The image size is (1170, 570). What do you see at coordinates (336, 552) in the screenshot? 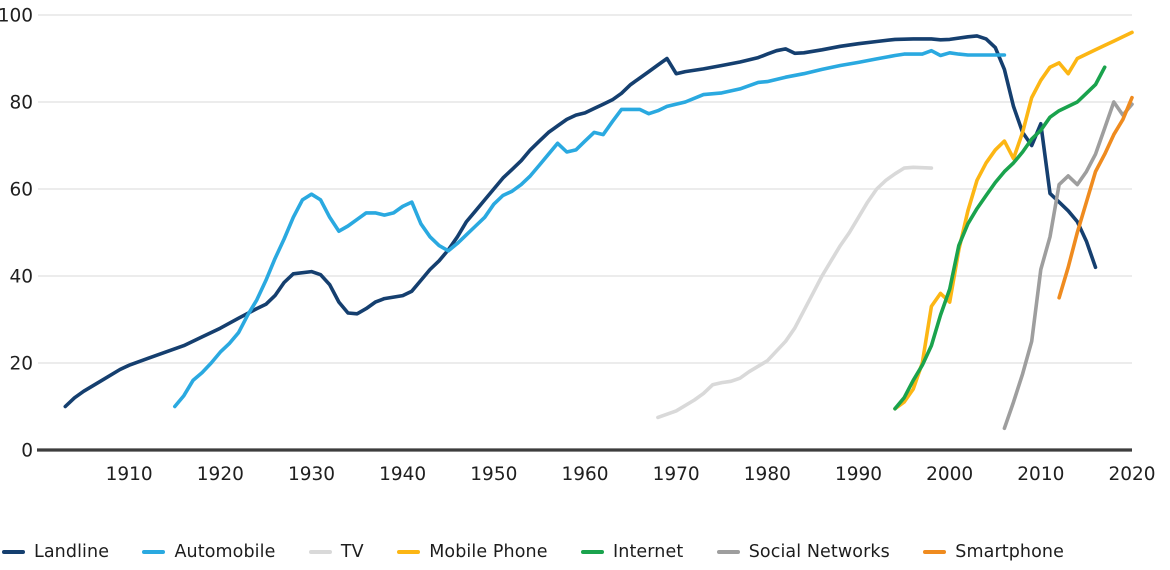
I see `legend-item-tv: TV` at bounding box center [336, 552].